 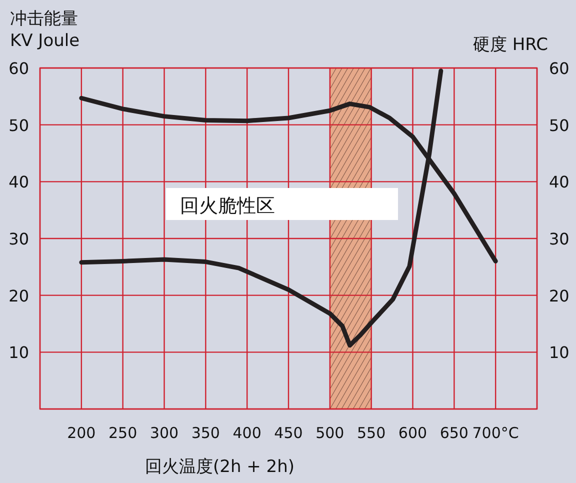 I want to click on y2-tick-label: 20, so click(x=559, y=296).